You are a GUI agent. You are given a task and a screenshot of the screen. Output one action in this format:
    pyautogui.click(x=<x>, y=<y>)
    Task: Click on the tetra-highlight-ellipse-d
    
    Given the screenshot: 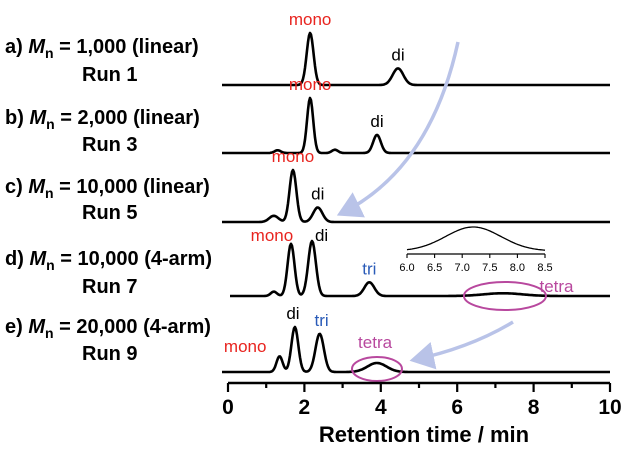 What is the action you would take?
    pyautogui.click(x=504, y=296)
    